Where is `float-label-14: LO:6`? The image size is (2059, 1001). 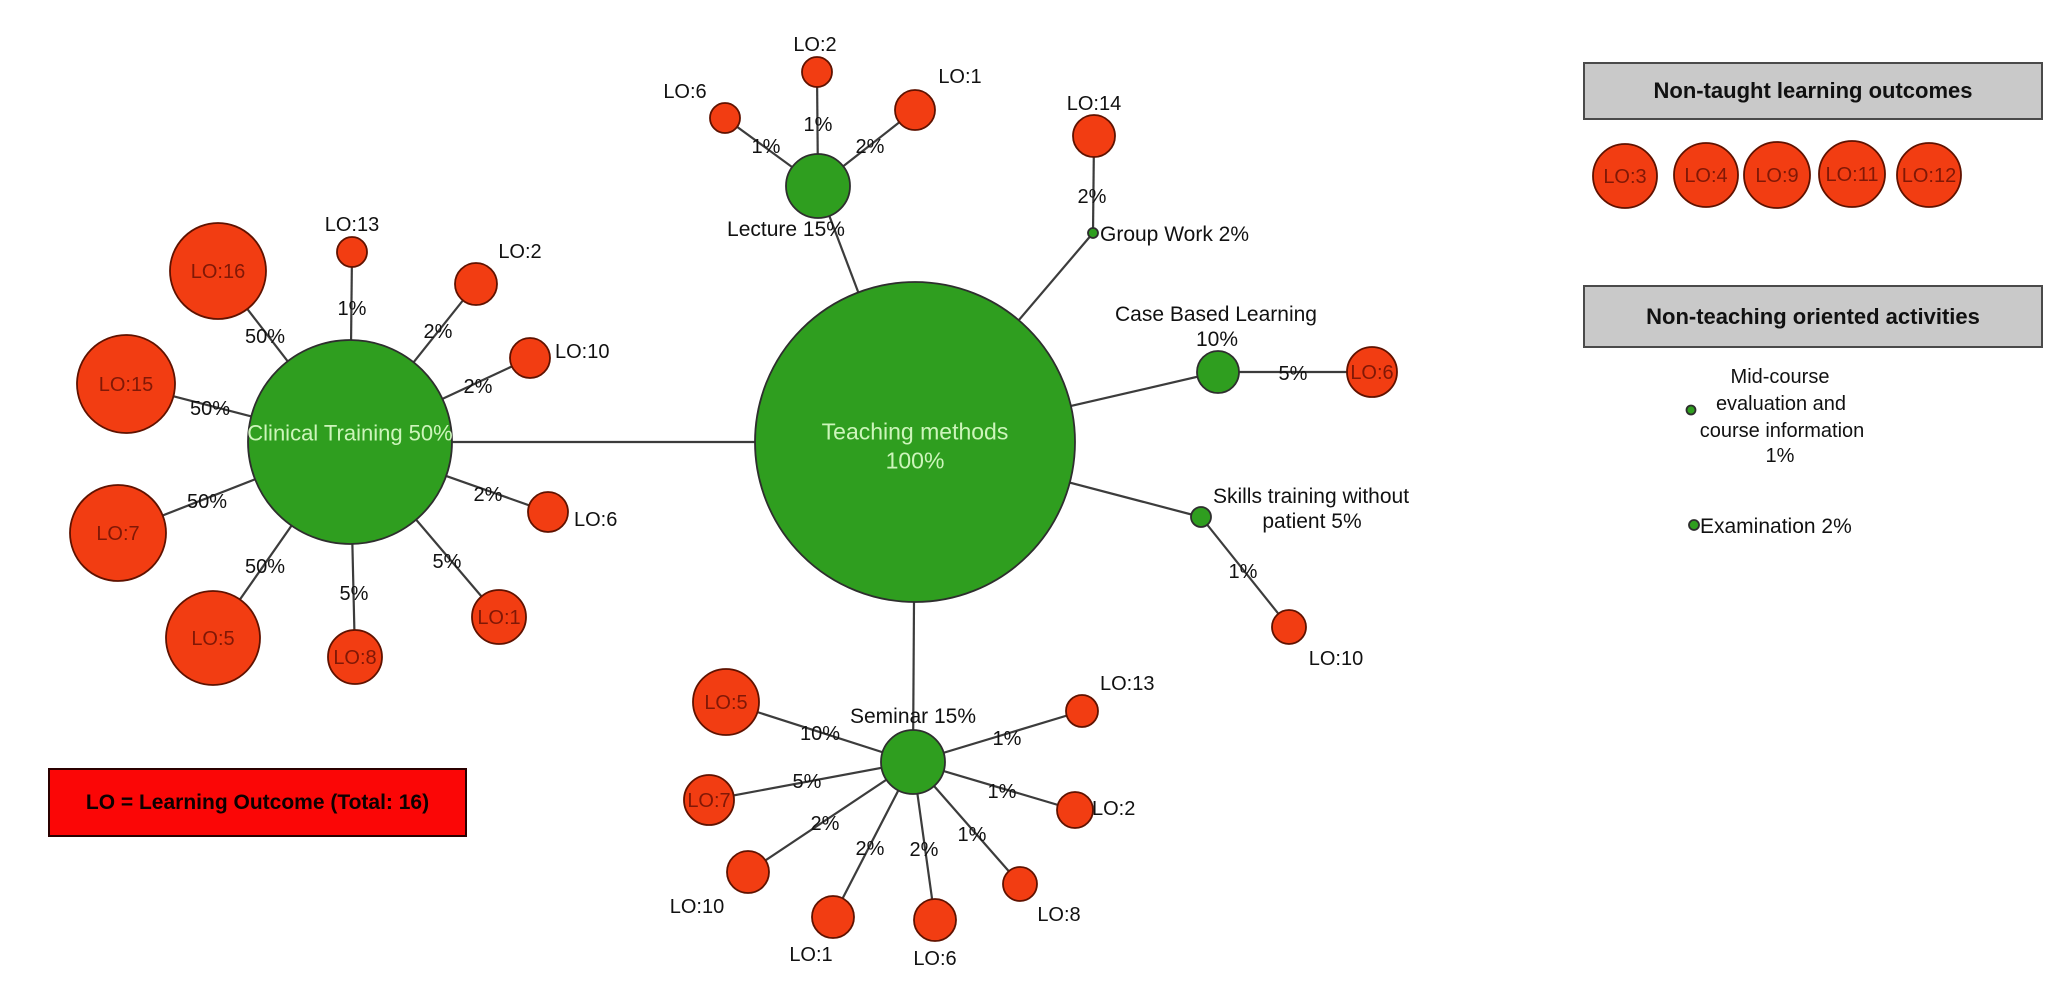 float-label-14: LO:6 is located at coordinates (595, 520).